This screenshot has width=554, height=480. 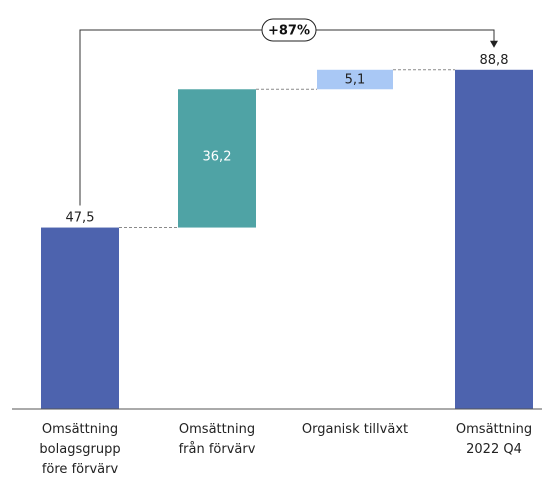 What do you see at coordinates (80, 469) in the screenshot?
I see `category-label-line: före förvärv` at bounding box center [80, 469].